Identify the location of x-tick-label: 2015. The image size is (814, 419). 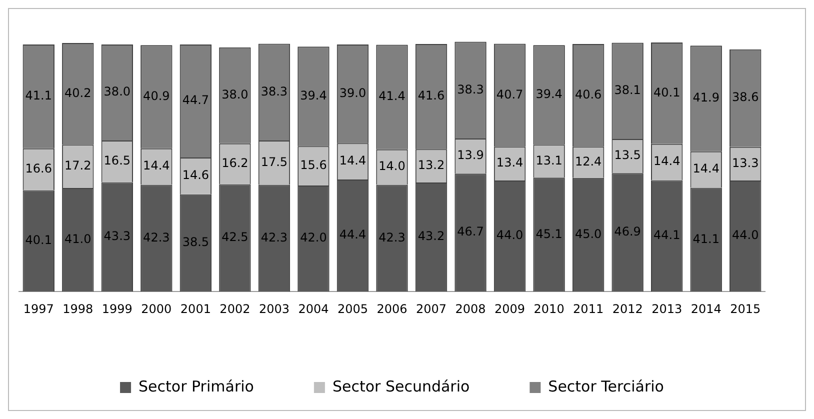
(745, 309).